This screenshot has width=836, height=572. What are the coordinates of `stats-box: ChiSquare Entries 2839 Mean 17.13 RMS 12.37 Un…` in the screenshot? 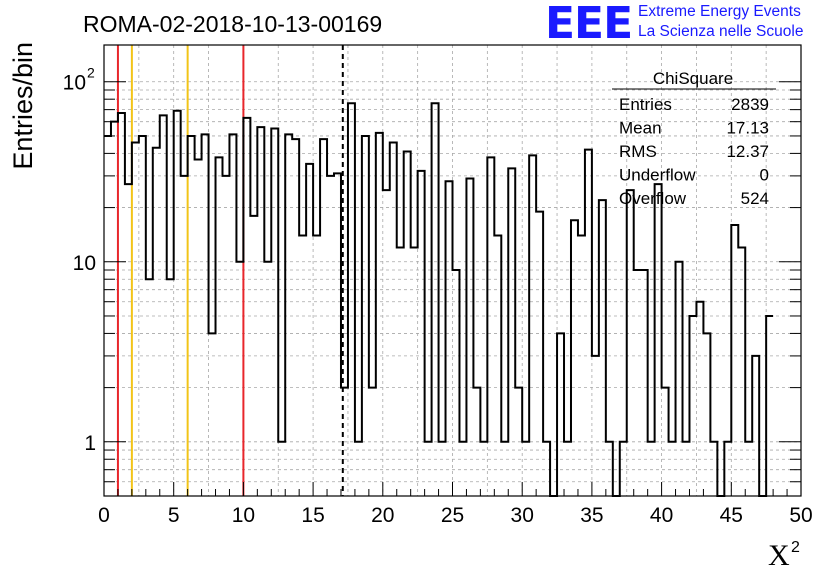 It's located at (694, 138).